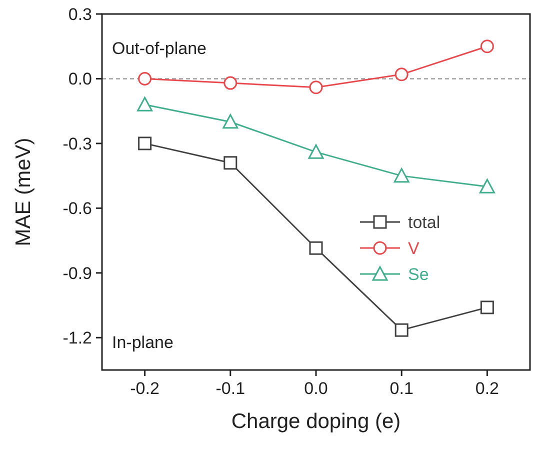 The width and height of the screenshot is (536, 450). I want to click on y-tick-label: 0.3, so click(80, 14).